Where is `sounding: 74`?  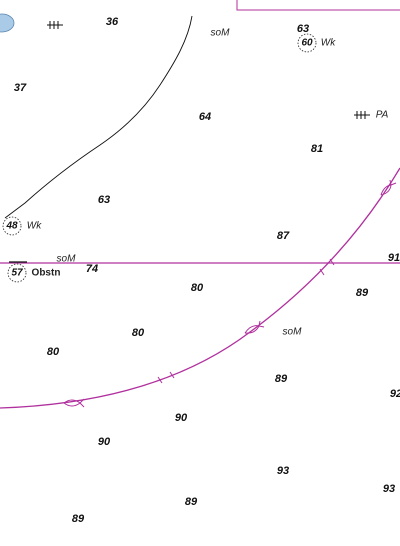 sounding: 74 is located at coordinates (92, 269).